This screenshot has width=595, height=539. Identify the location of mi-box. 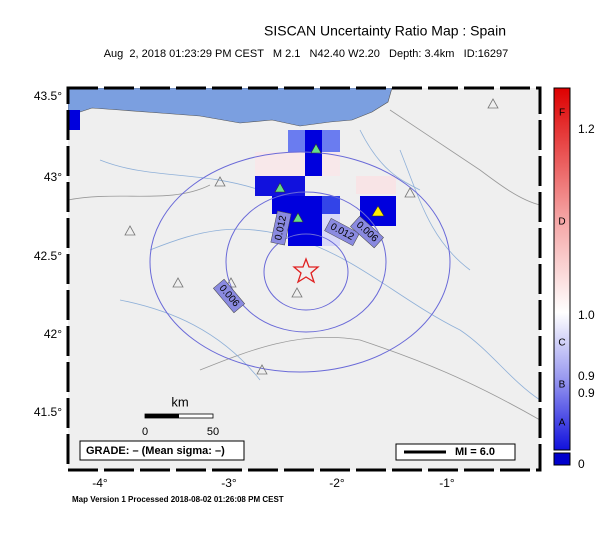
(455, 452).